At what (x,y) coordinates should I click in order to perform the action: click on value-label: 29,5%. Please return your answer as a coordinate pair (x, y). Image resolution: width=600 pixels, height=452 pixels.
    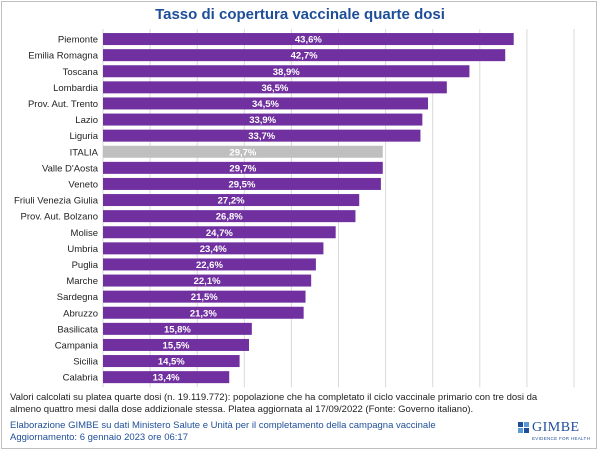
    Looking at the image, I should click on (241, 184).